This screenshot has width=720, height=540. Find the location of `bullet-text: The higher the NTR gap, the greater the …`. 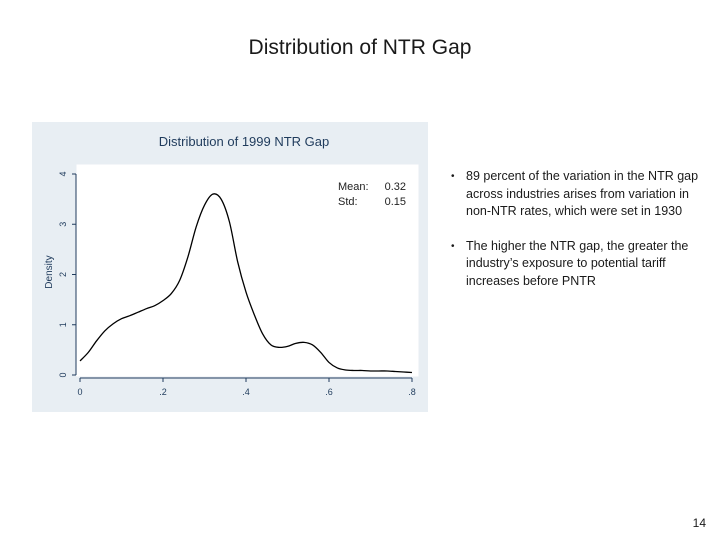

bullet-text: The higher the NTR gap, the greater the … is located at coordinates (577, 263).